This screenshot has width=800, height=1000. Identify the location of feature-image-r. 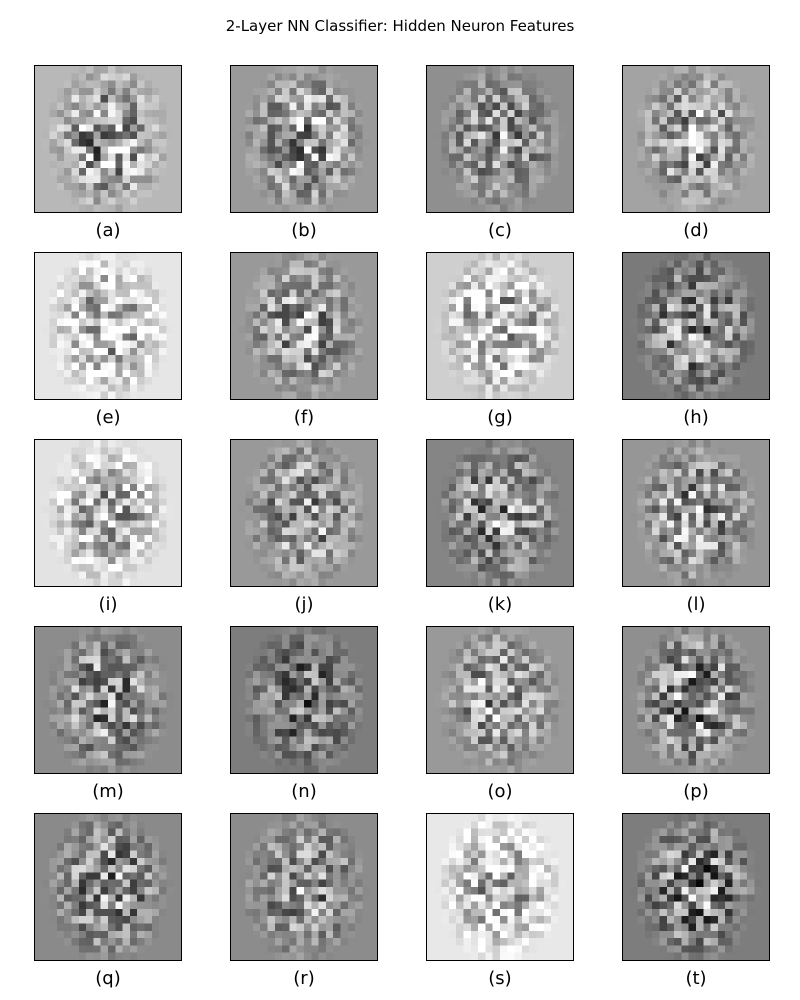
(304, 887).